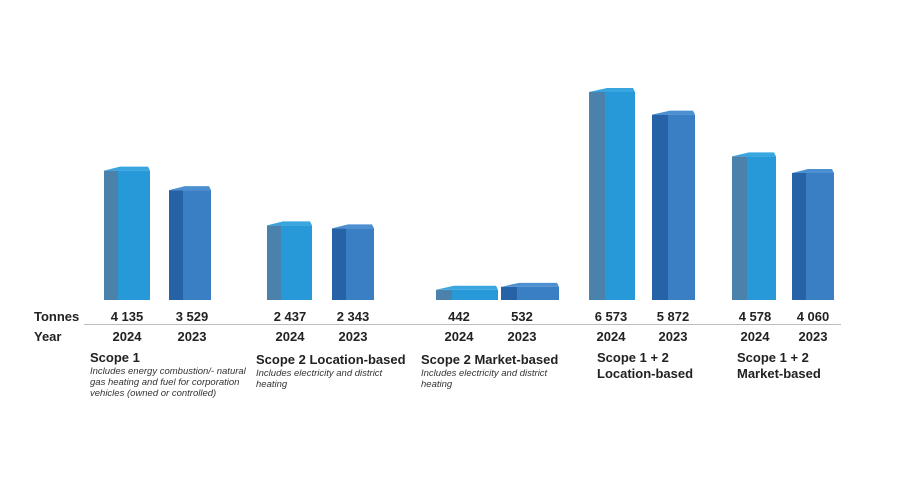  What do you see at coordinates (192, 316) in the screenshot?
I see `value-label: 3 529` at bounding box center [192, 316].